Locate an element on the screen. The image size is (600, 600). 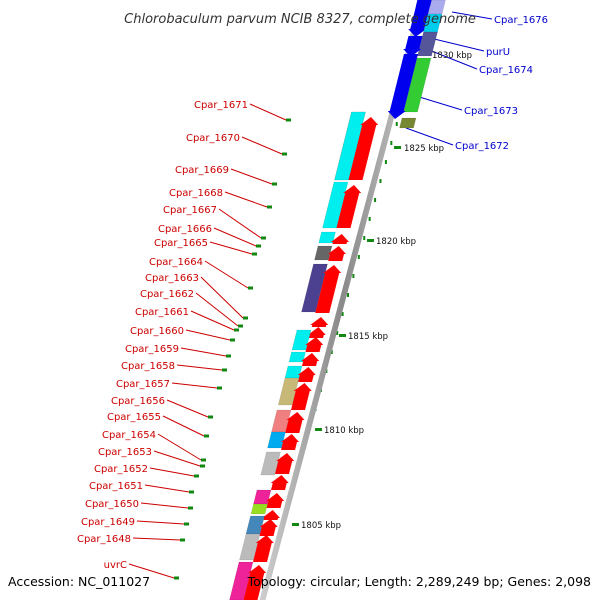
gene-label-cpar-1667: Cpar_1667 is located at coordinates (190, 210).